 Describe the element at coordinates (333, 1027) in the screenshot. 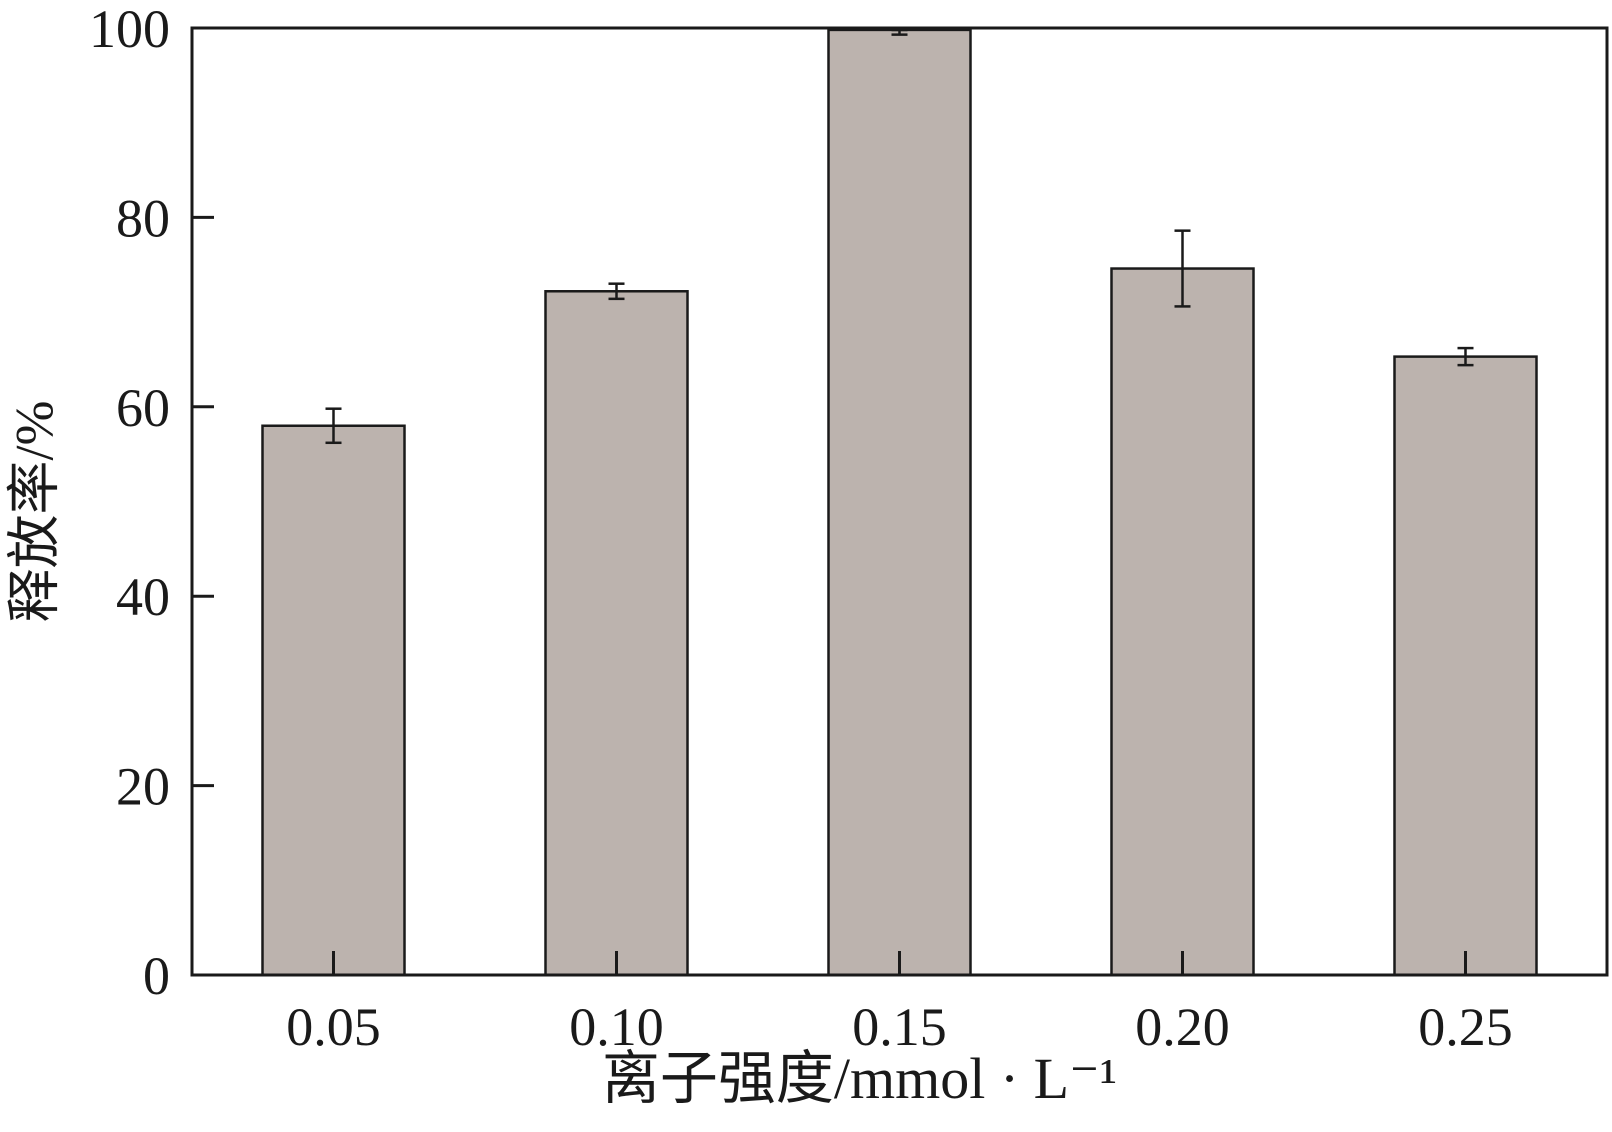

I see `x-tick-label-0.05: 0.05` at that location.